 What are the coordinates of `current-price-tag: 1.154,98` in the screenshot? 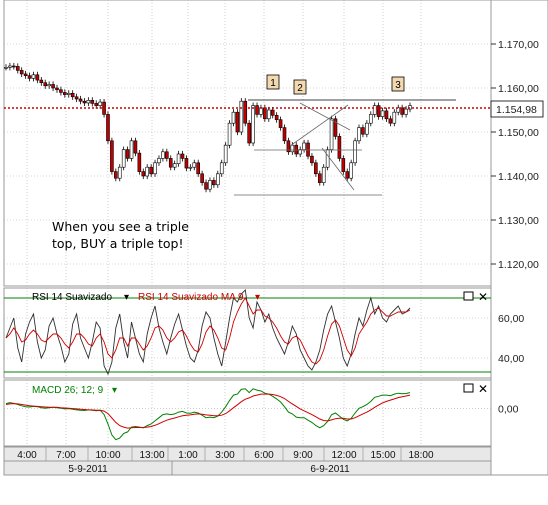 It's located at (517, 109).